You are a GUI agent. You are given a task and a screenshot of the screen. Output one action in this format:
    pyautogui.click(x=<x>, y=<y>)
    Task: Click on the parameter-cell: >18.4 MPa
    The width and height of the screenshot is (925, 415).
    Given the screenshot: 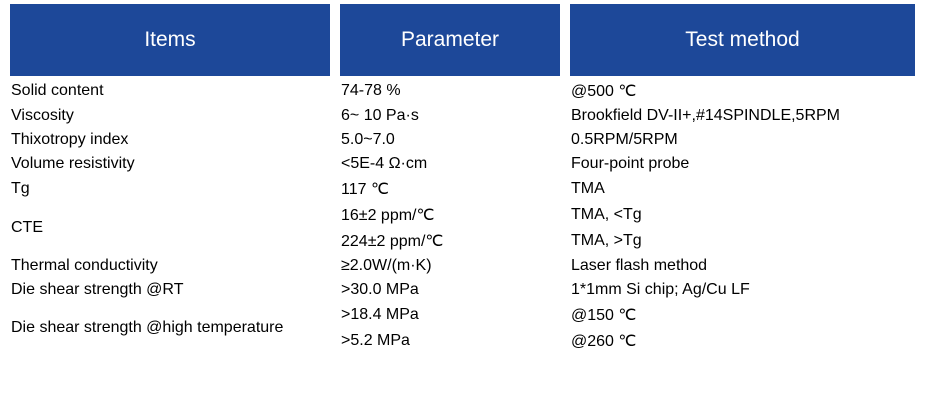 What is the action you would take?
    pyautogui.click(x=380, y=314)
    